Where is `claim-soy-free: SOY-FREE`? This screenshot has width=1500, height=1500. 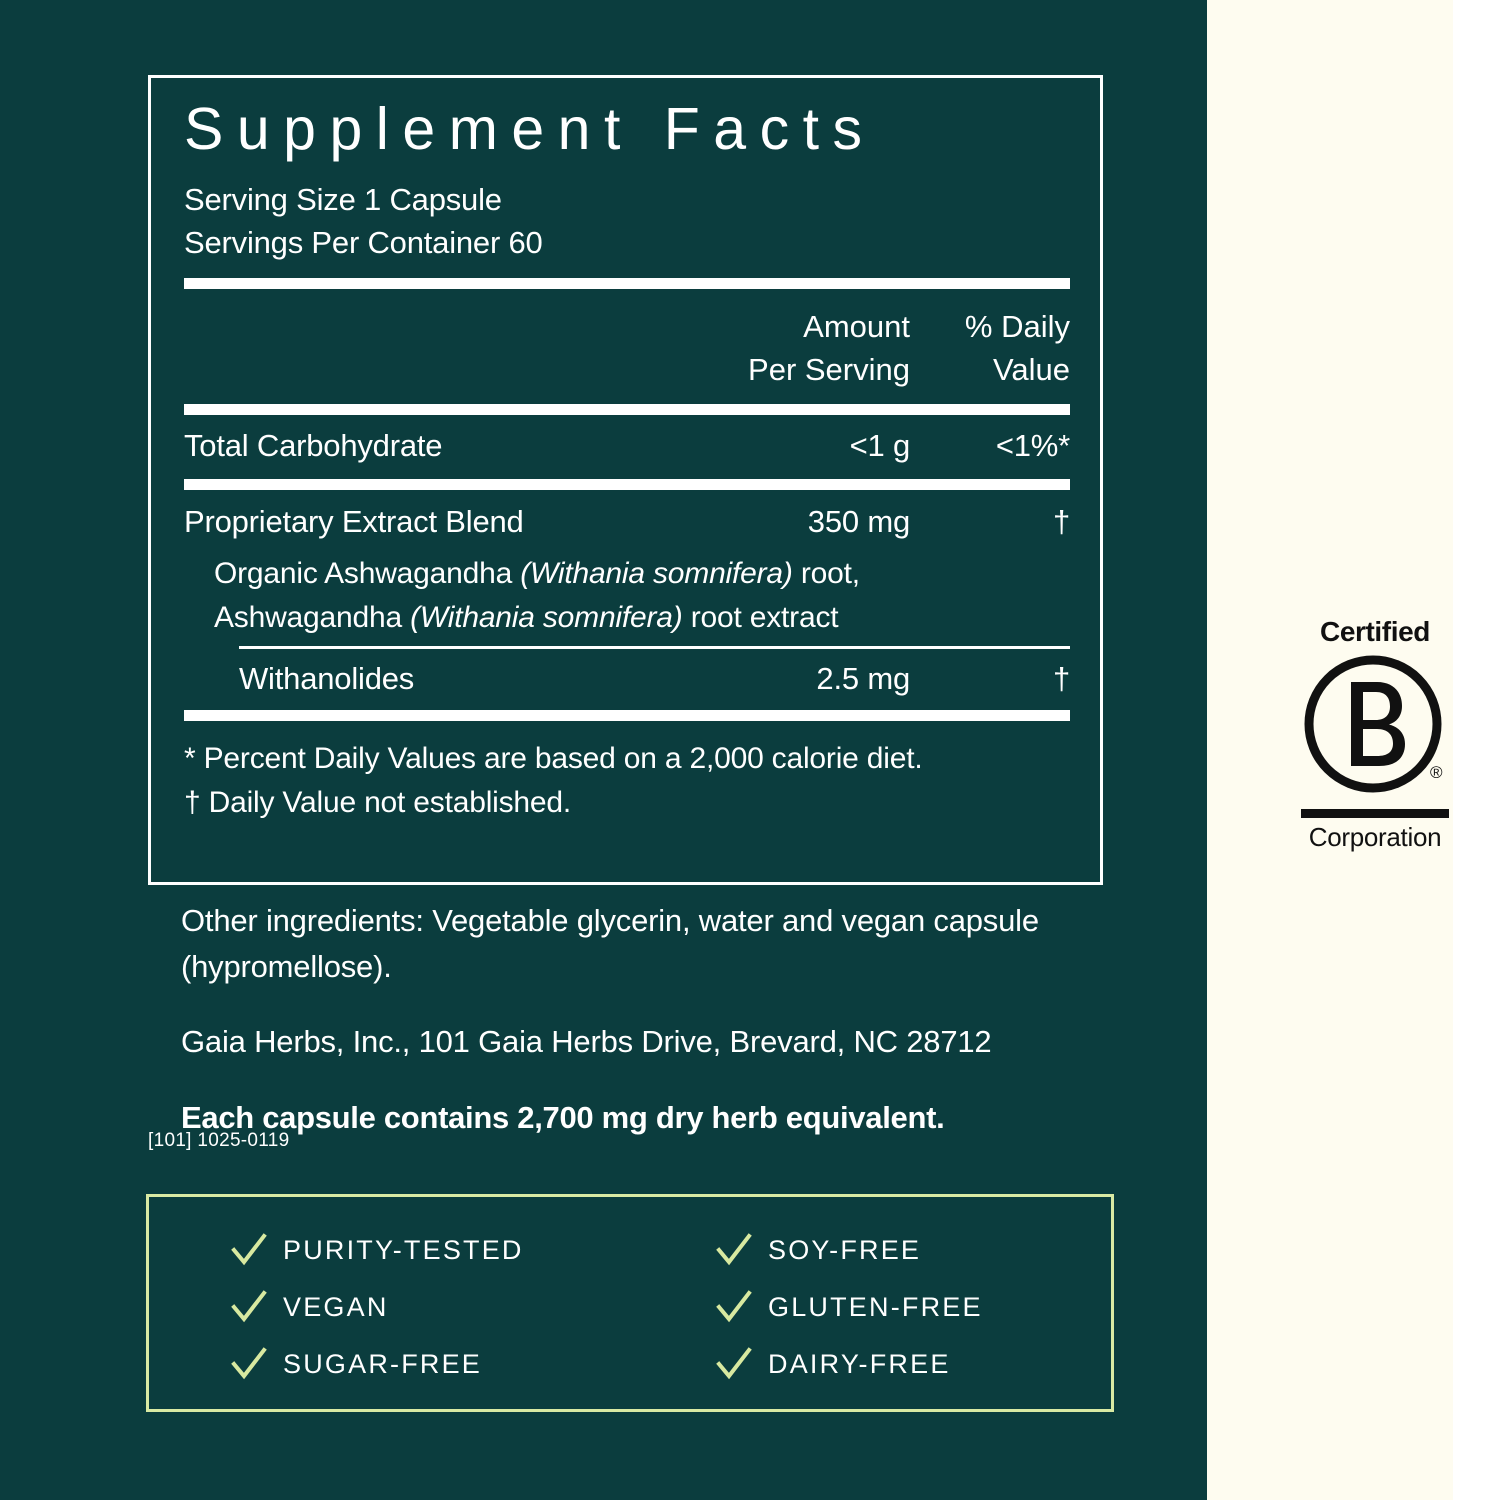
claim-soy-free: SOY-FREE is located at coordinates (849, 1250).